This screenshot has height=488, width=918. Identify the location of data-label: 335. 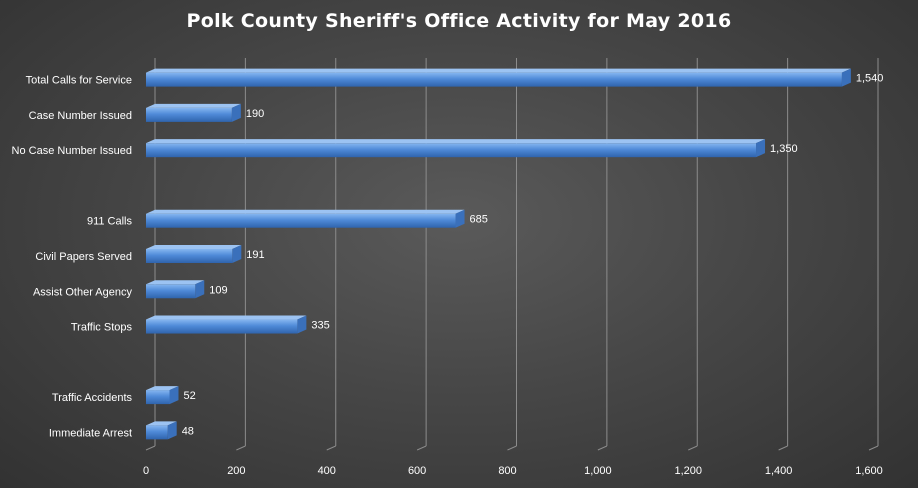
(320, 326).